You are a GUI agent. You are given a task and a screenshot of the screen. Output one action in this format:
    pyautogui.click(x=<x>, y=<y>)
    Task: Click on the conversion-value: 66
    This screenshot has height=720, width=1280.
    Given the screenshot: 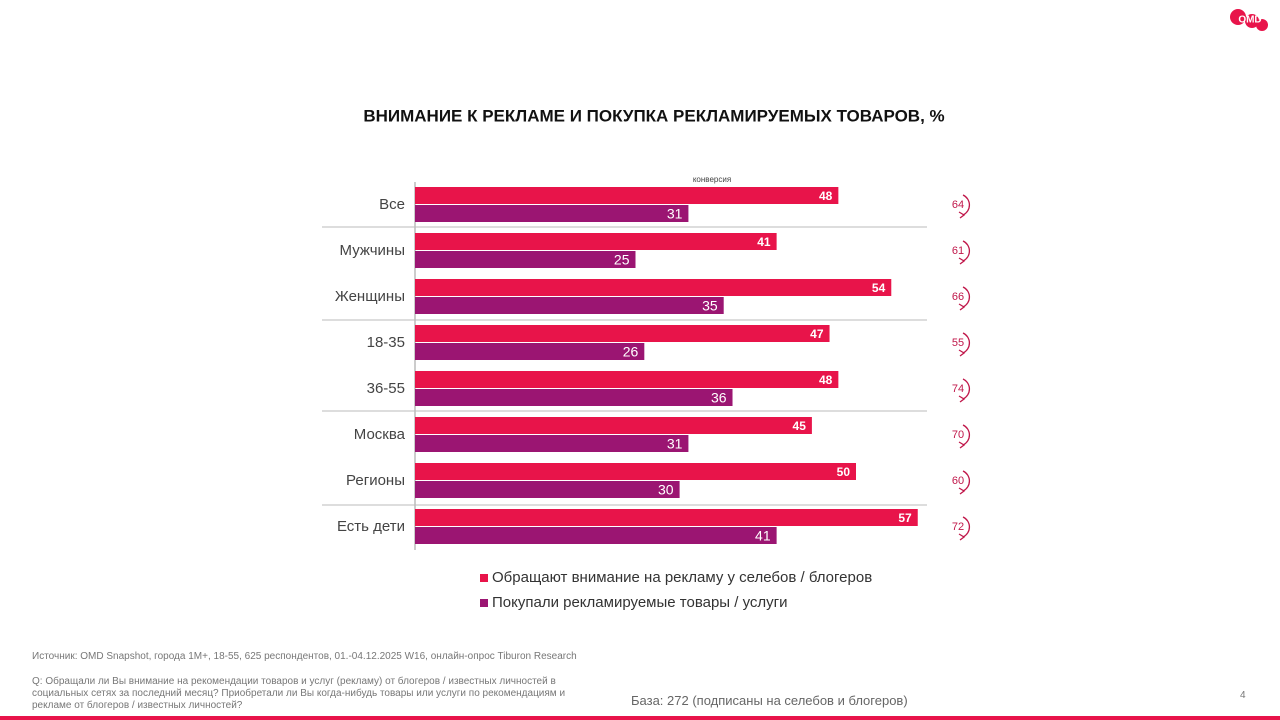 What is the action you would take?
    pyautogui.click(x=958, y=297)
    